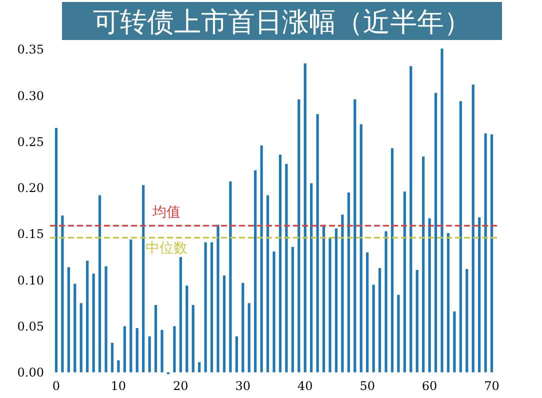  Describe the element at coordinates (118, 386) in the screenshot. I see `x-tick-label: 10` at that location.